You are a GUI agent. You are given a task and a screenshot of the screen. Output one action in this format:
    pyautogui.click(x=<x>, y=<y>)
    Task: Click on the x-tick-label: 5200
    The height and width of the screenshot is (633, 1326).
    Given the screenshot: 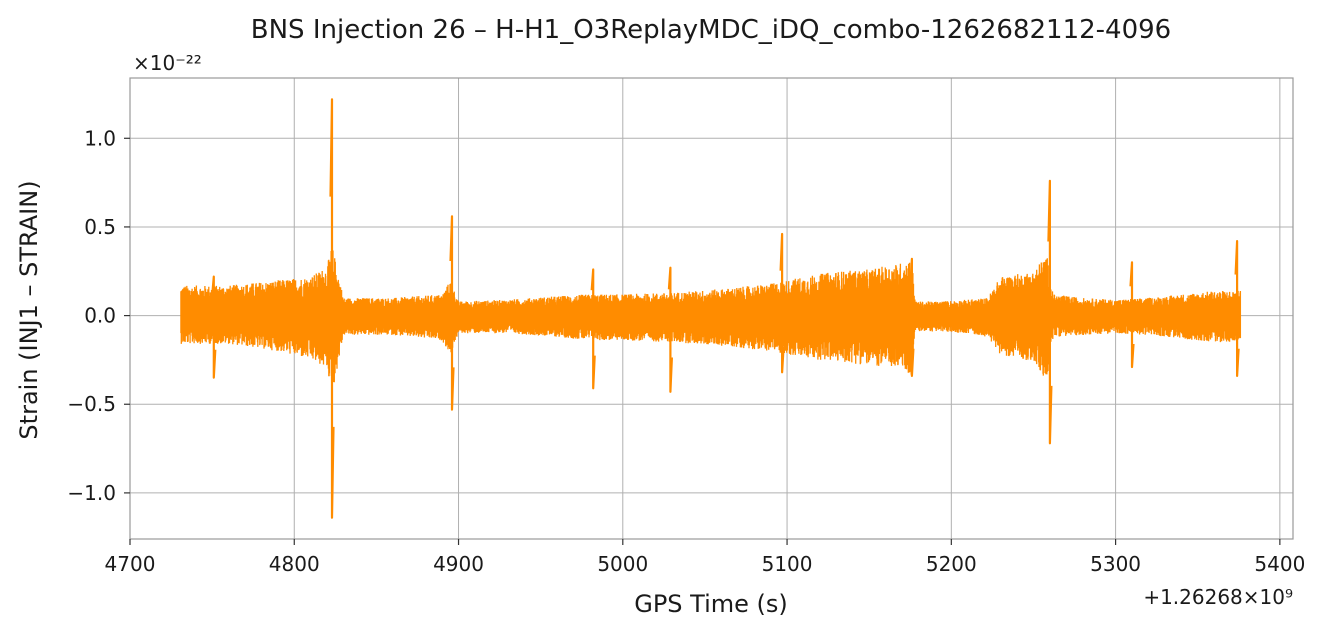 What is the action you would take?
    pyautogui.click(x=951, y=564)
    